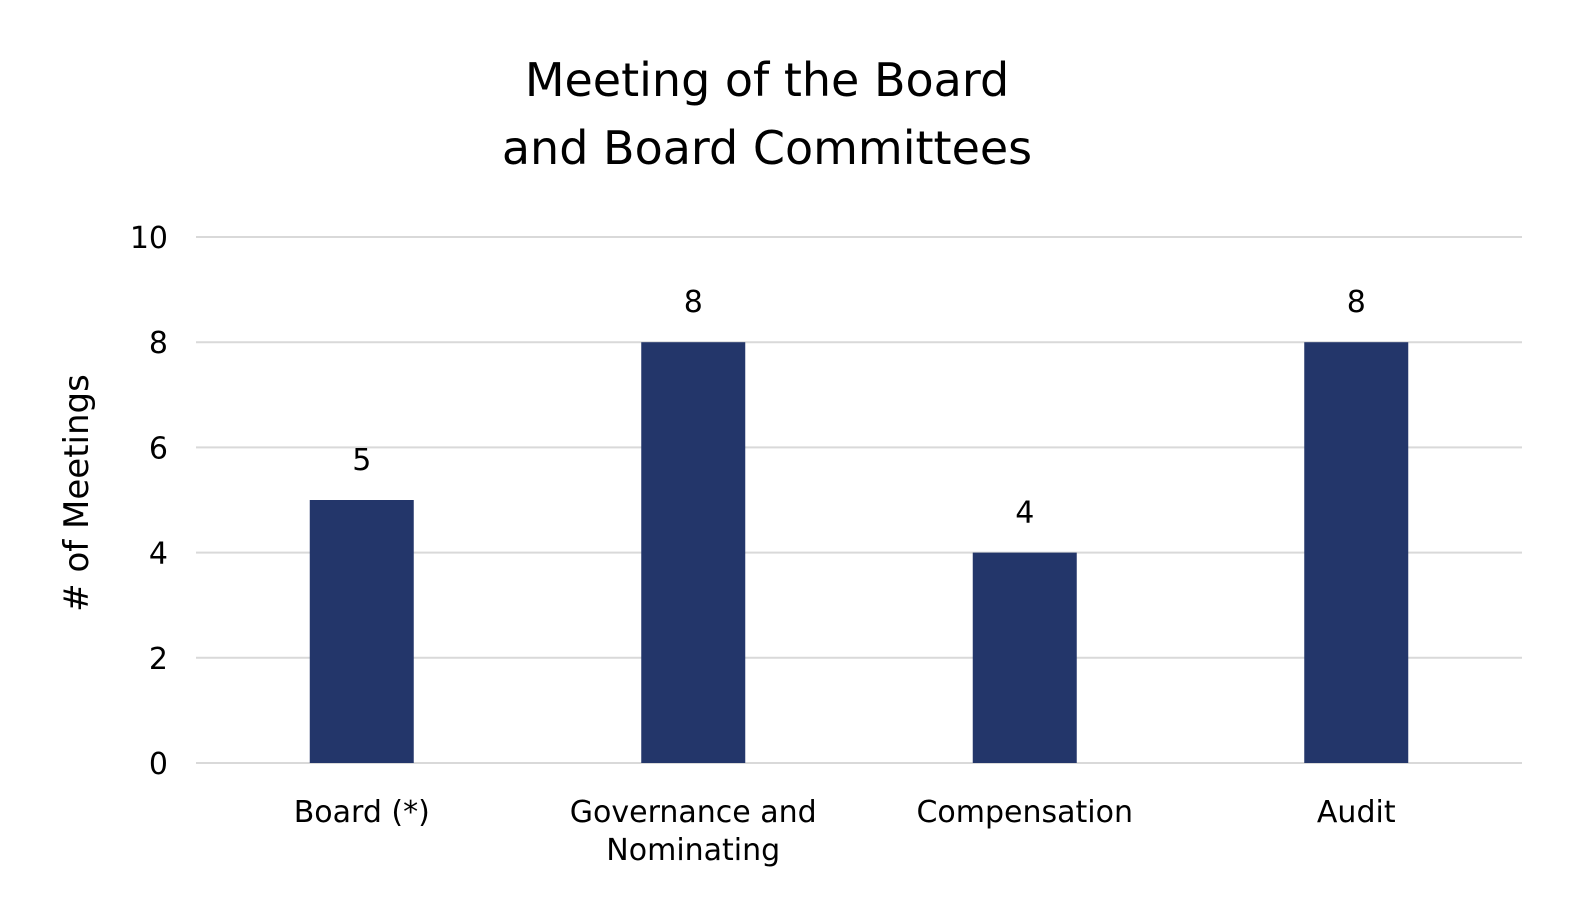  What do you see at coordinates (158, 764) in the screenshot?
I see `y-tick-label-0: 0` at bounding box center [158, 764].